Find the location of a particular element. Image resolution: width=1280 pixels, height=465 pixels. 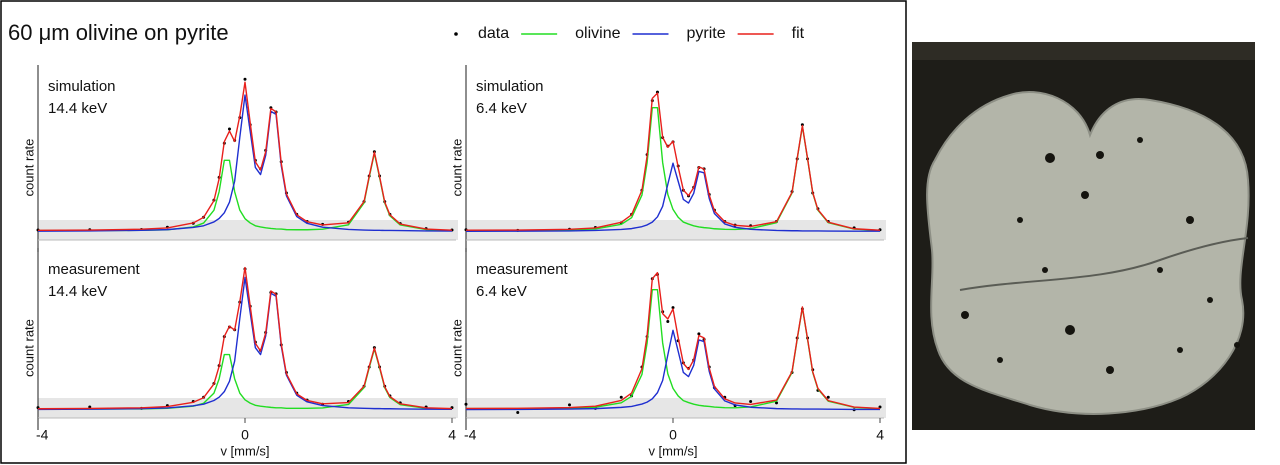

holes is located at coordinates (1100, 255).